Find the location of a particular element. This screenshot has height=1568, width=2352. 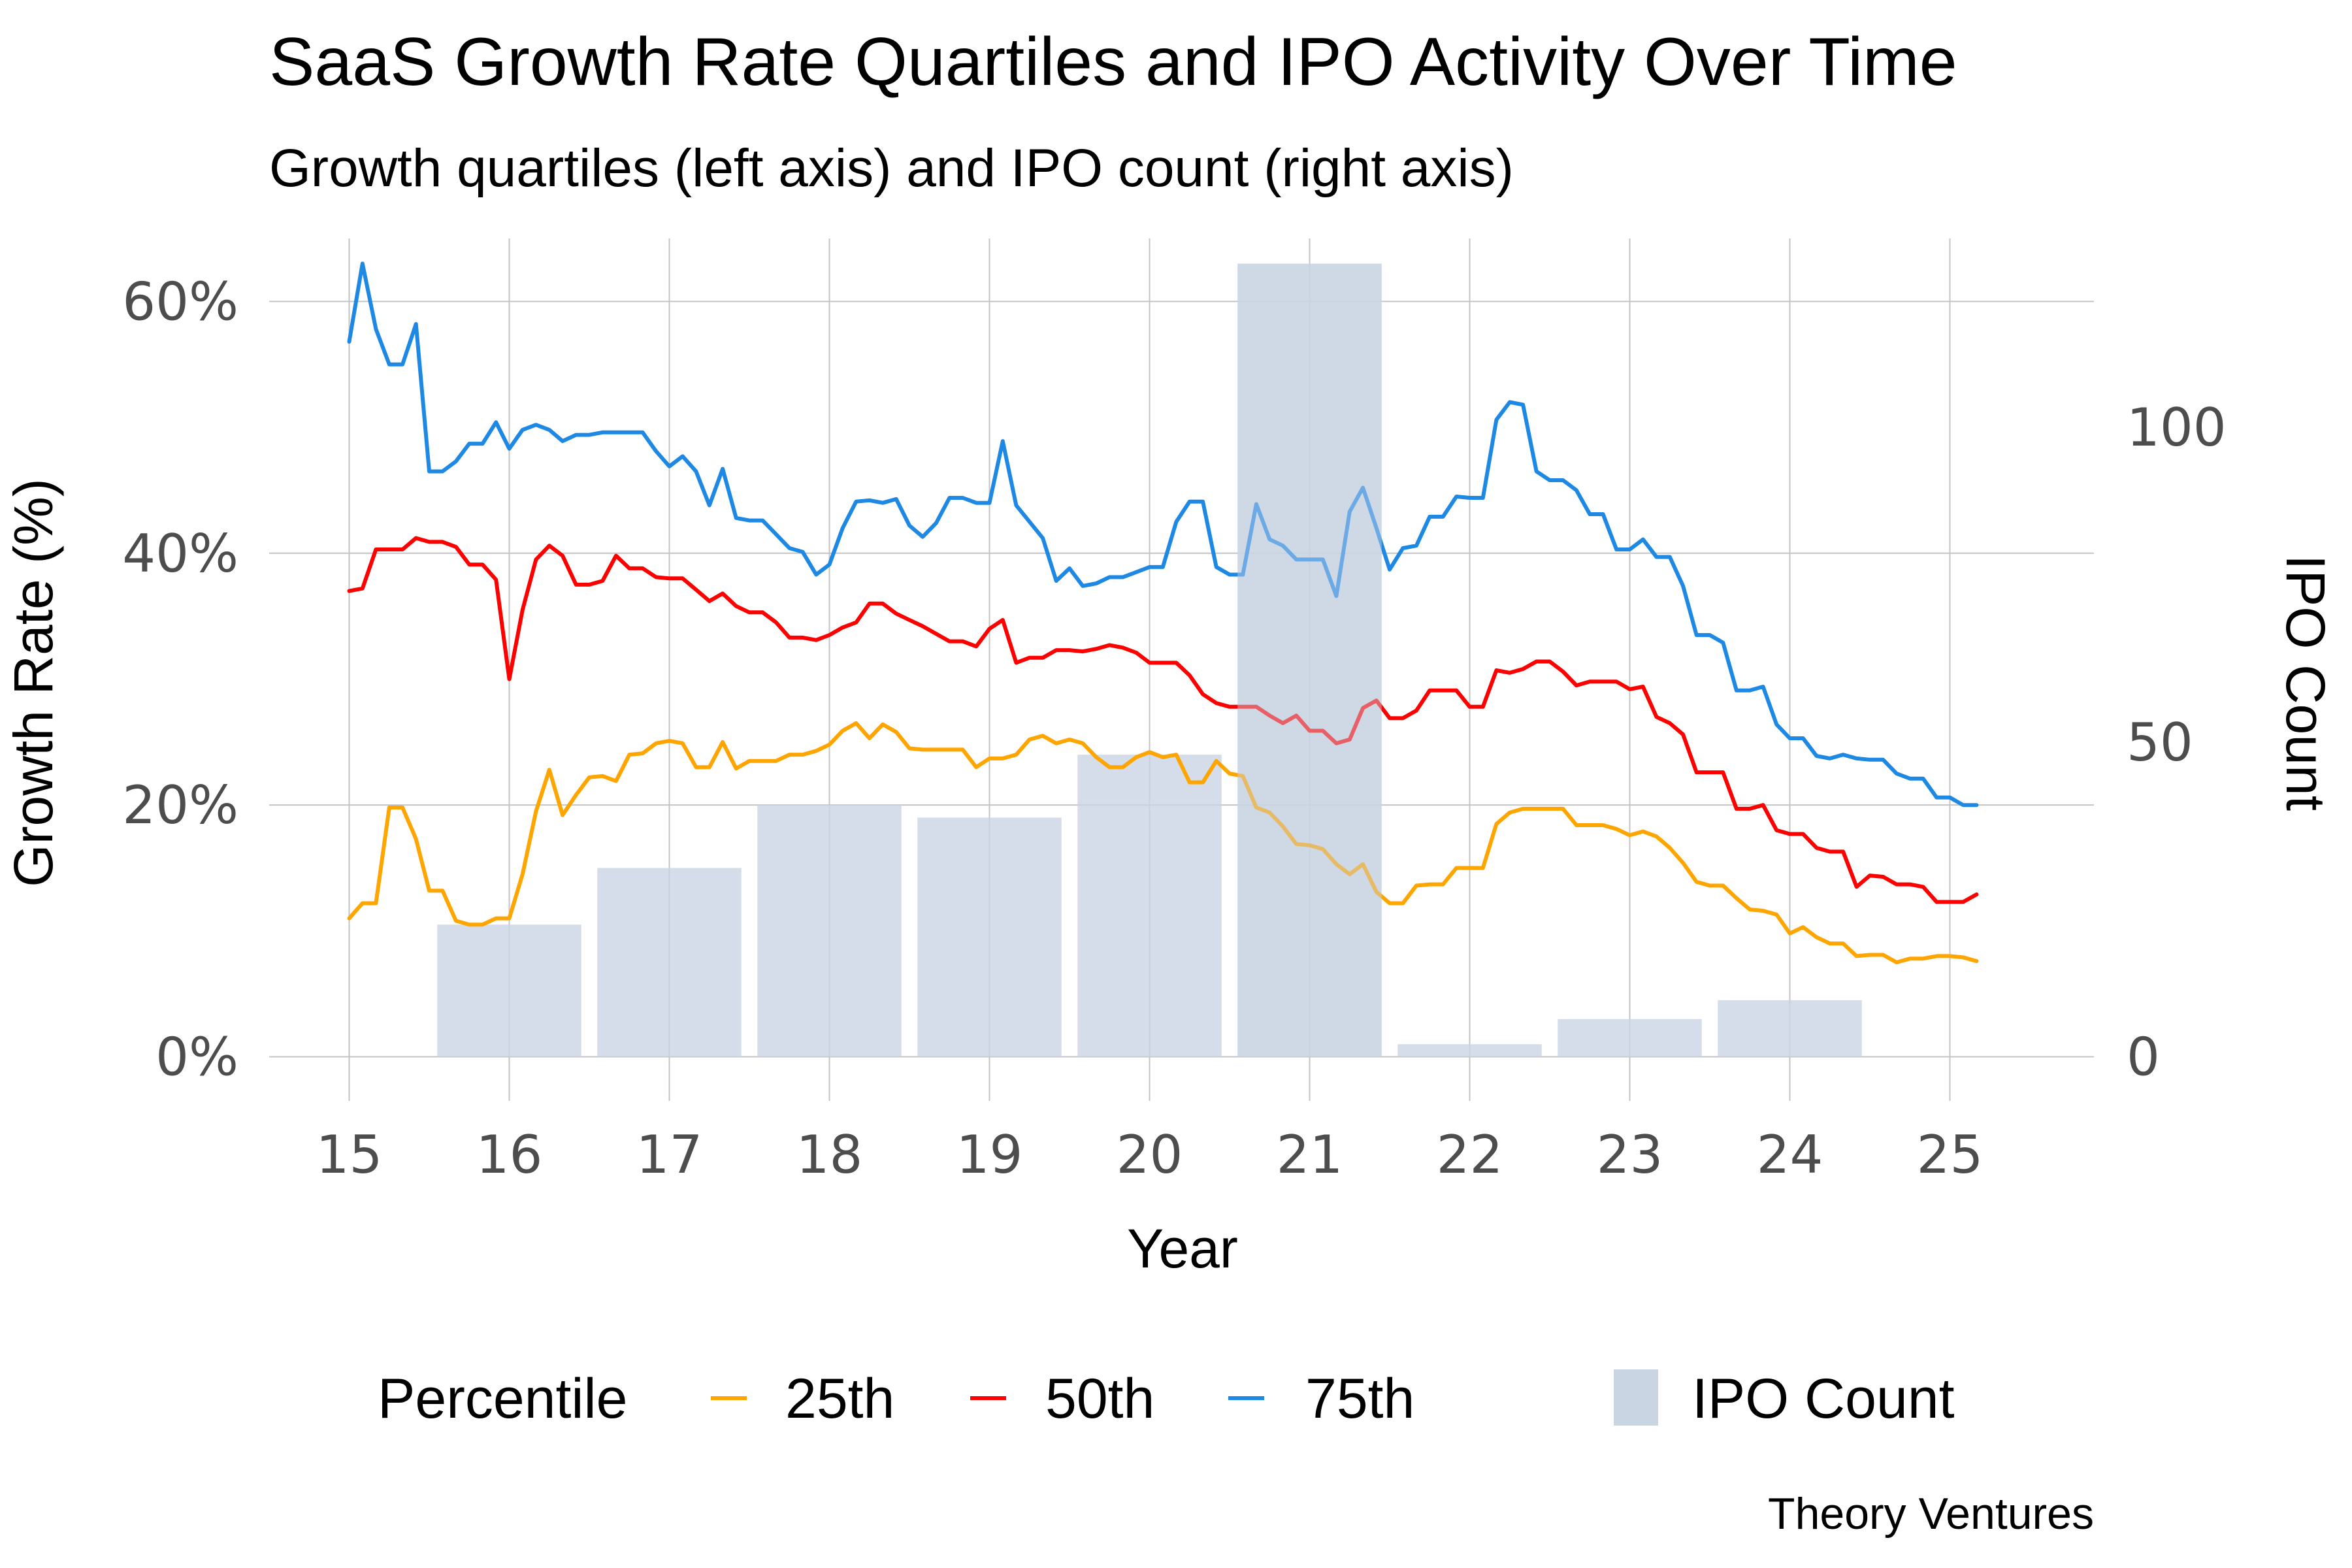

x-tick-label-21: 21 is located at coordinates (1310, 1154).